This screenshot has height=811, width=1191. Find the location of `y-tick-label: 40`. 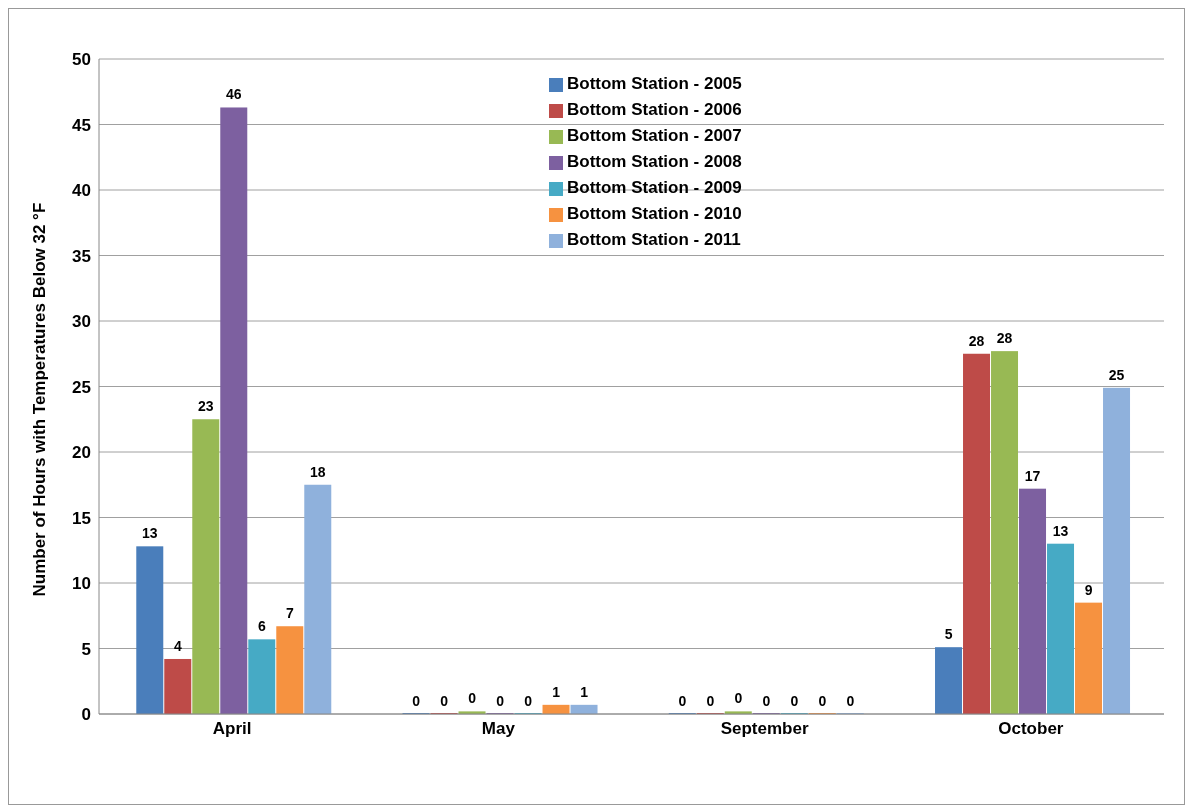

y-tick-label: 40 is located at coordinates (81, 191).